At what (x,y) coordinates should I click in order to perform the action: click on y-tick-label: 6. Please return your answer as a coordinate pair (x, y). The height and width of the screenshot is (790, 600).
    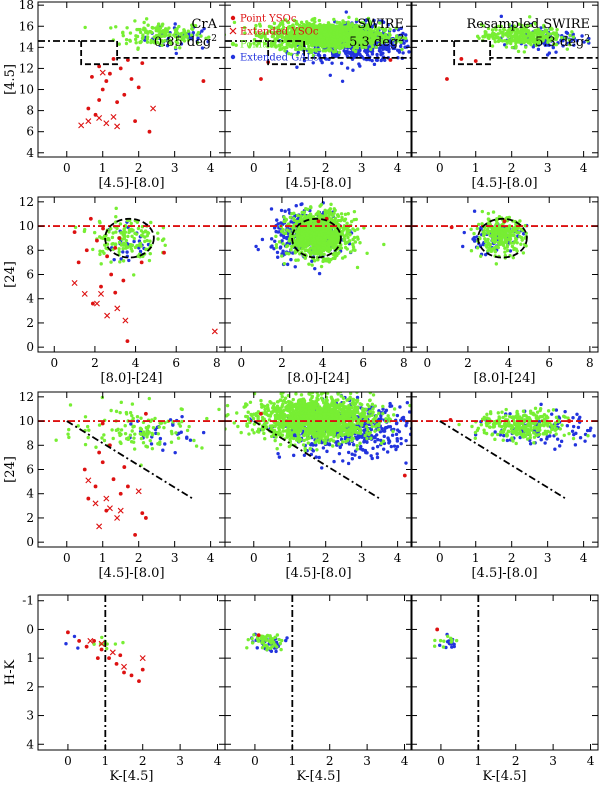
    Looking at the image, I should click on (30, 470).